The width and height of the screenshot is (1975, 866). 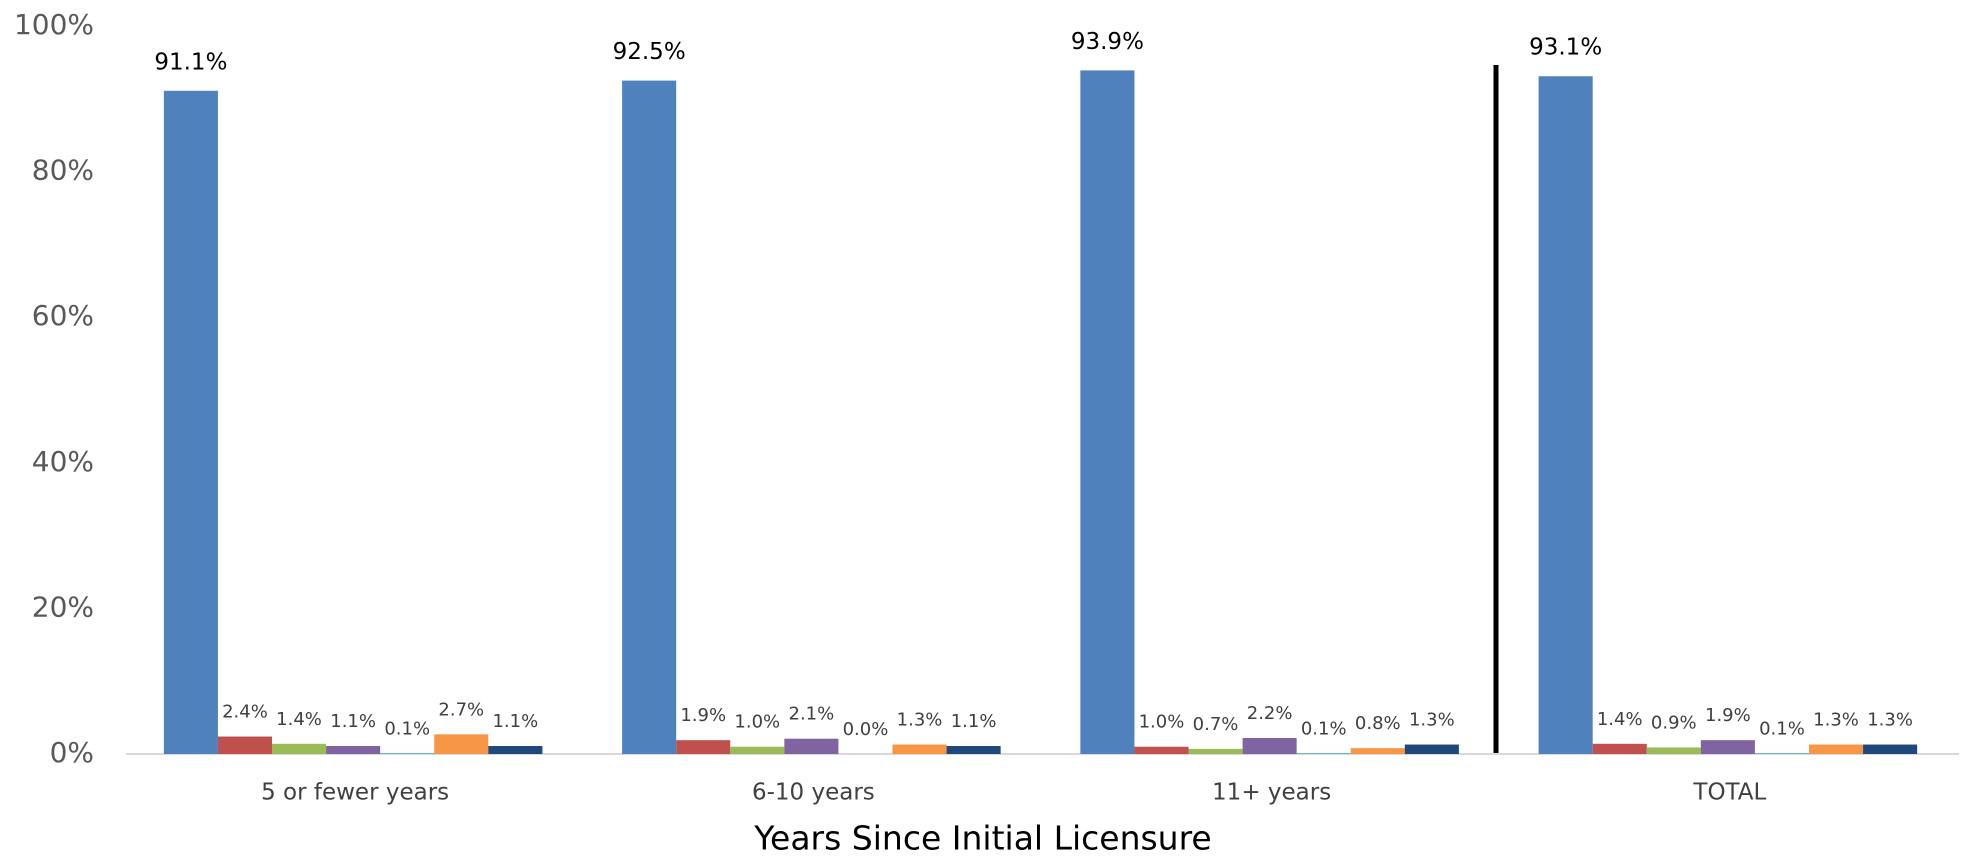 What do you see at coordinates (63, 170) in the screenshot?
I see `y-tick-label: 80%` at bounding box center [63, 170].